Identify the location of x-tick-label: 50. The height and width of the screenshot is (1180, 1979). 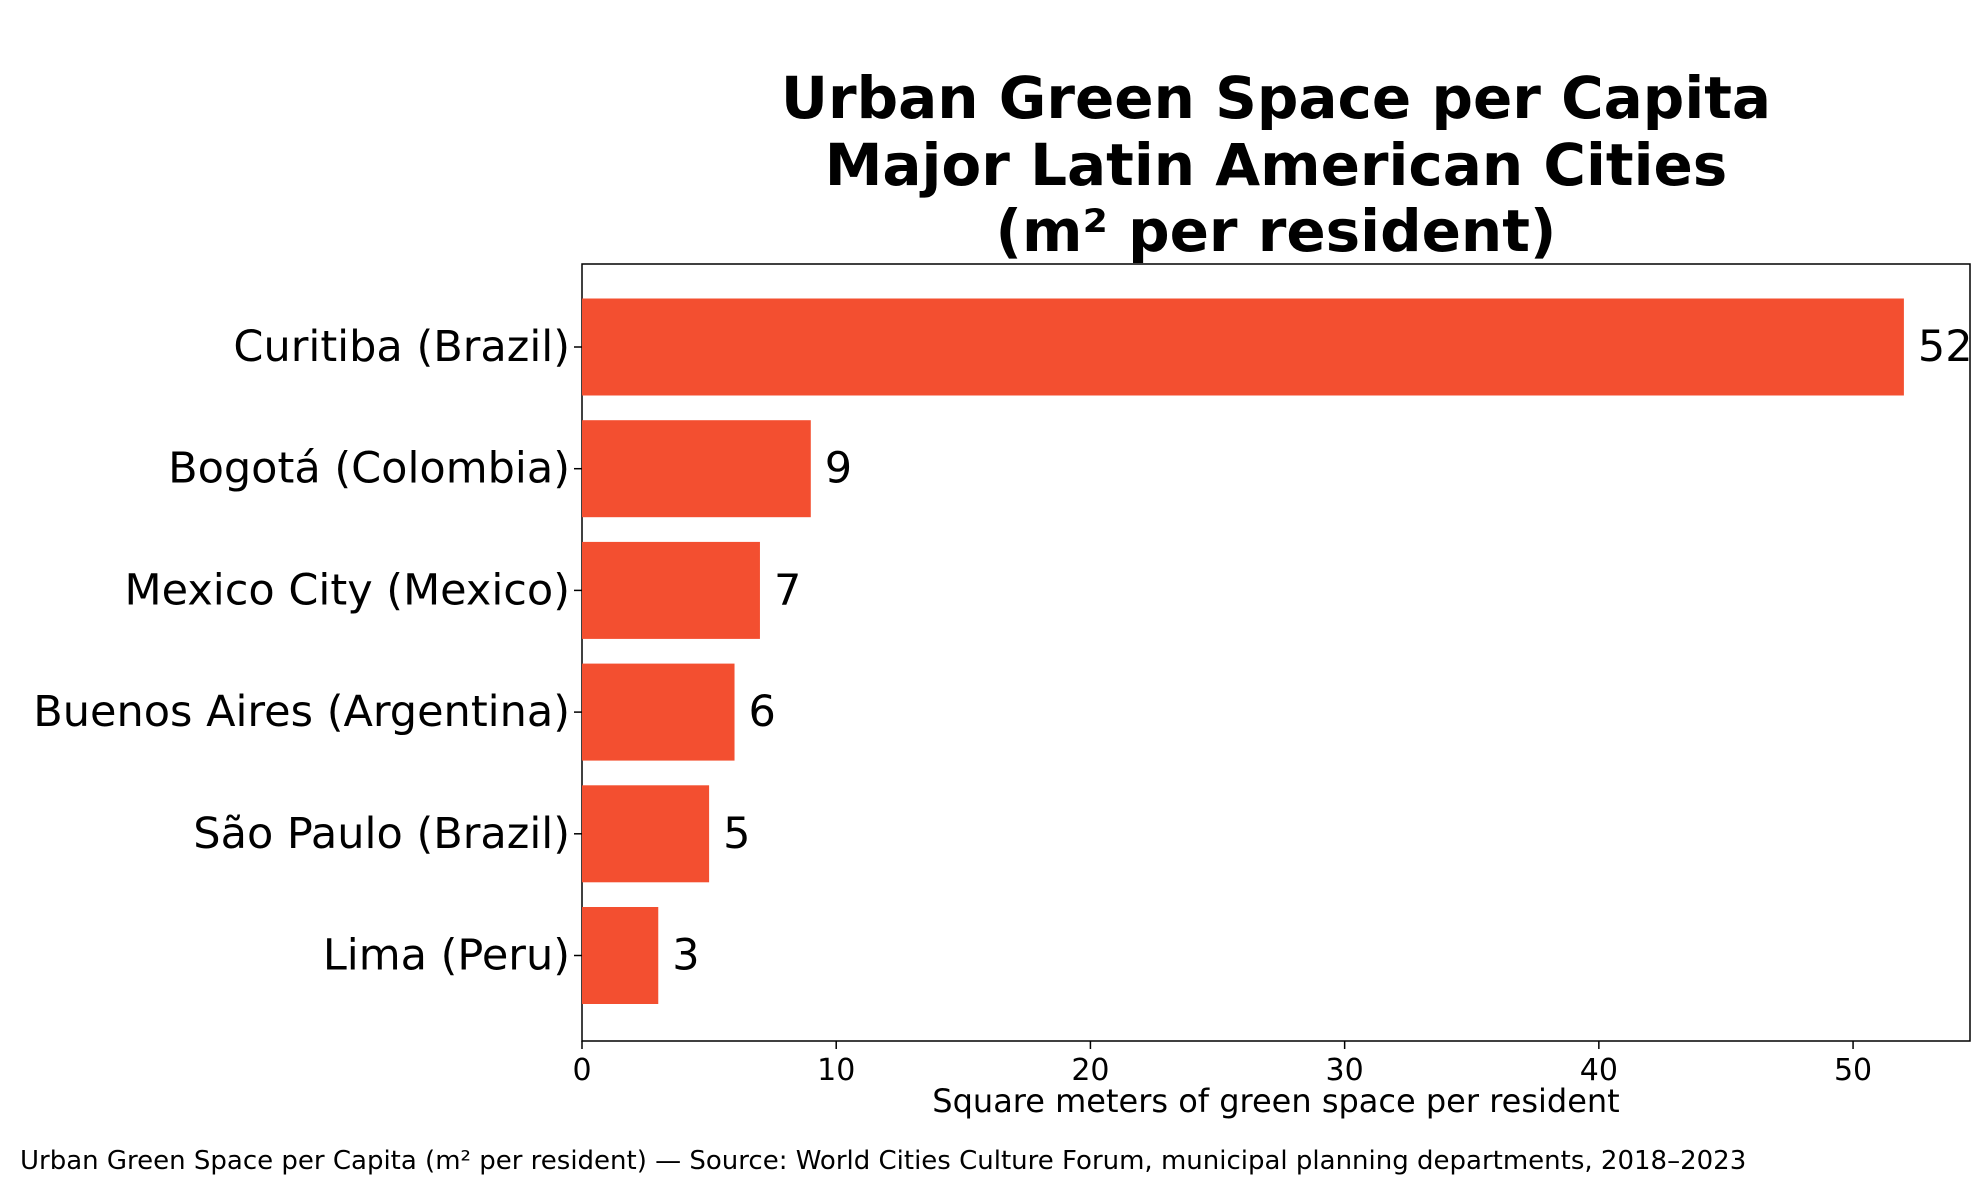
(1853, 1070).